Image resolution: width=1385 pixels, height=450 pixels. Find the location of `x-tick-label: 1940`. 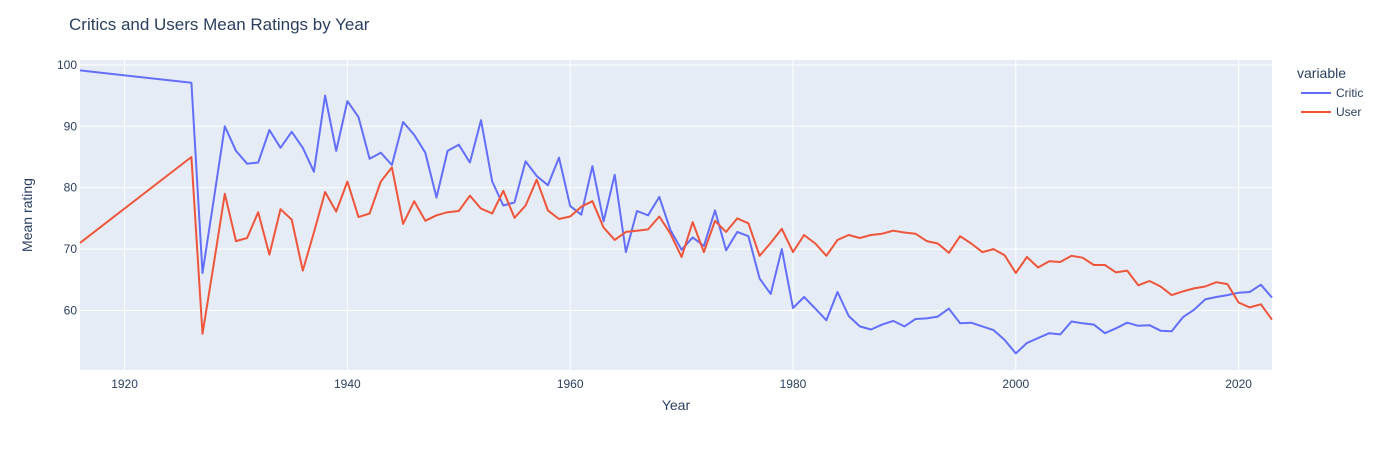

x-tick-label: 1940 is located at coordinates (347, 384).